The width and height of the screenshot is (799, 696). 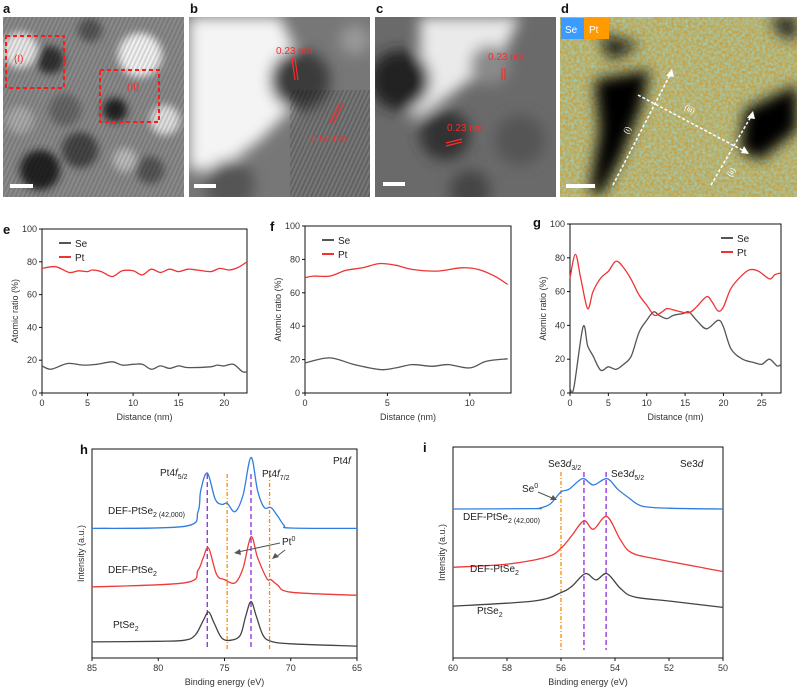 What do you see at coordinates (453, 668) in the screenshot?
I see `x-tick-label: 60` at bounding box center [453, 668].